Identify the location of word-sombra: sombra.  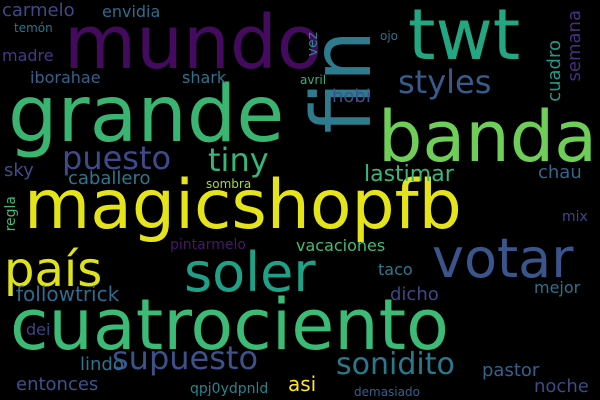
(229, 184).